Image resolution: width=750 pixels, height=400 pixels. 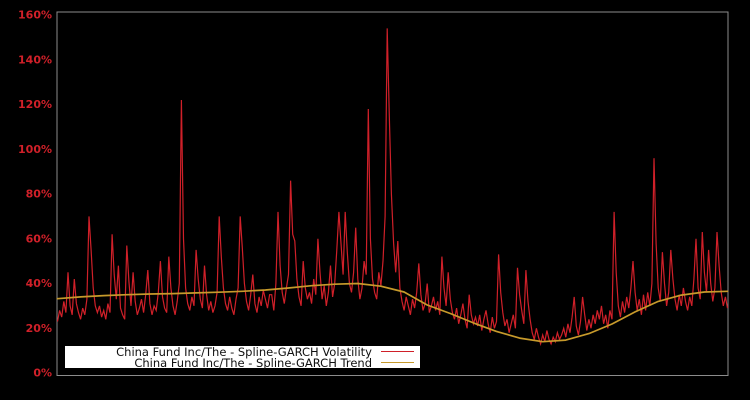 I want to click on y-axis-tick-label: 80%, so click(x=39, y=194).